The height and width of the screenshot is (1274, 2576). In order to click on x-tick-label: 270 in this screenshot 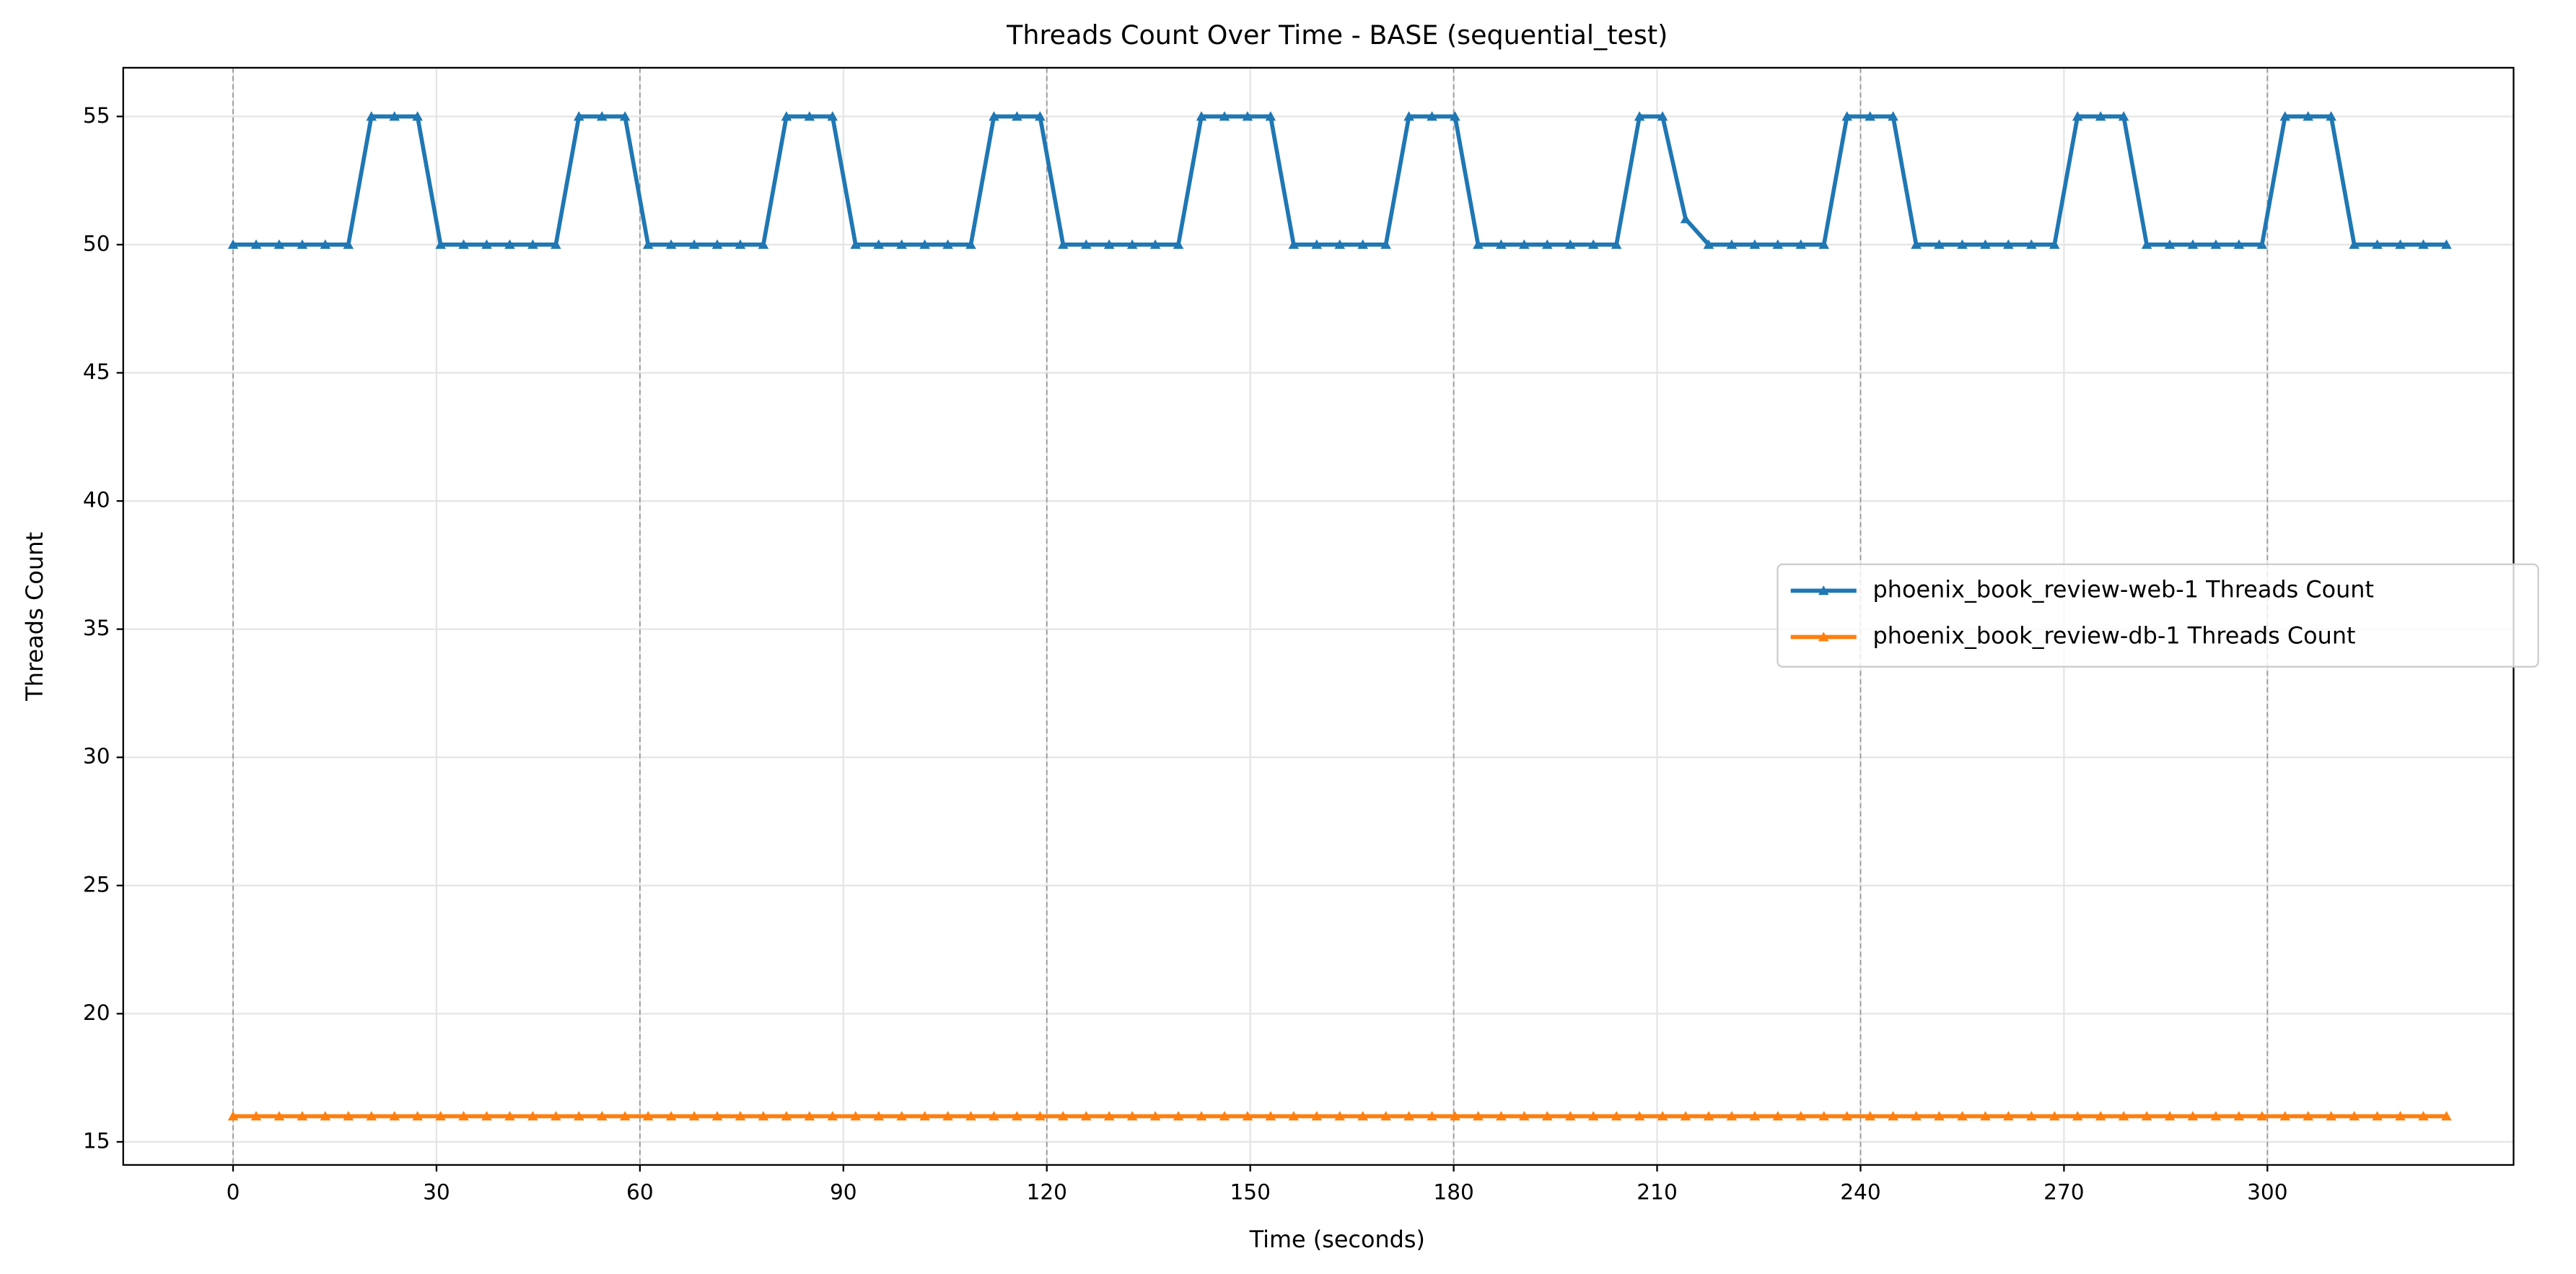, I will do `click(2063, 1191)`.